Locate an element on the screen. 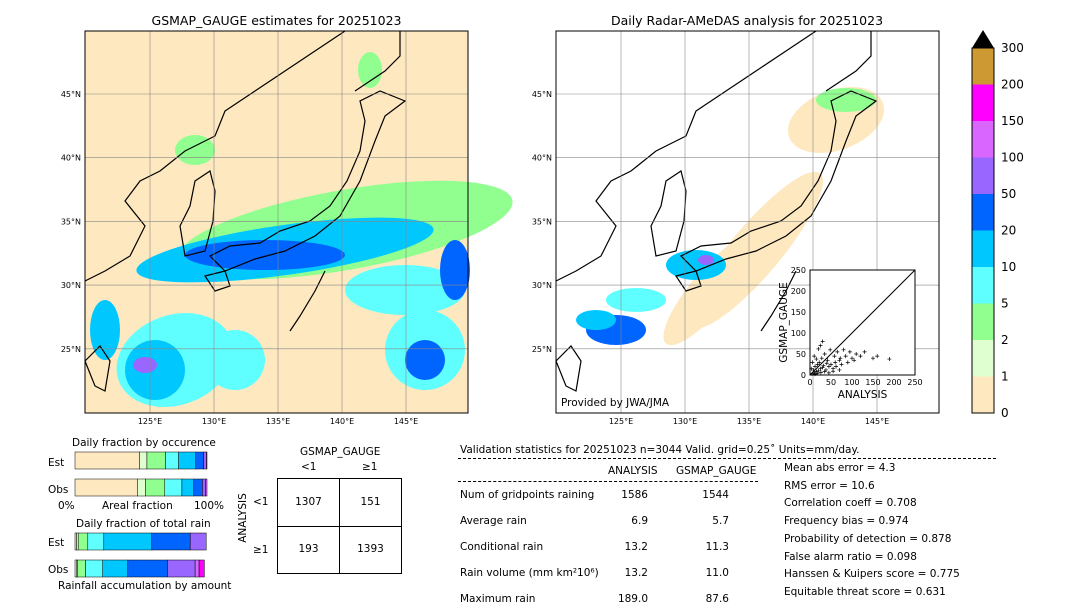  colorbar-label: 50 is located at coordinates (1008, 194).